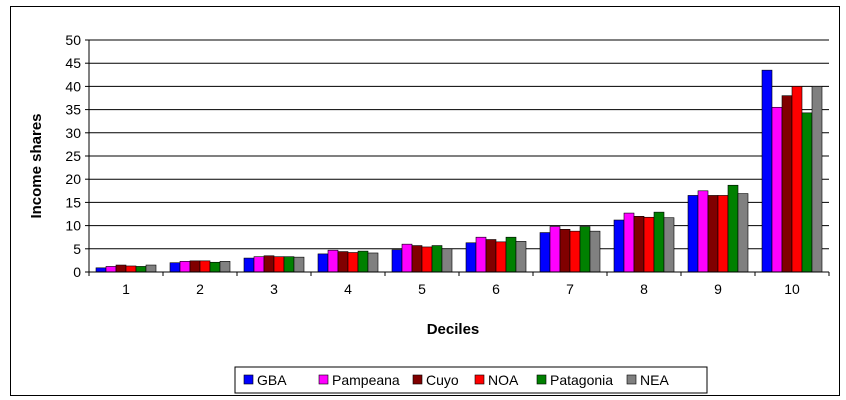 This screenshot has width=846, height=400. Describe the element at coordinates (471, 380) in the screenshot. I see `legend: GBA Pampeana Cuyo NOA Patagonia NEA` at that location.